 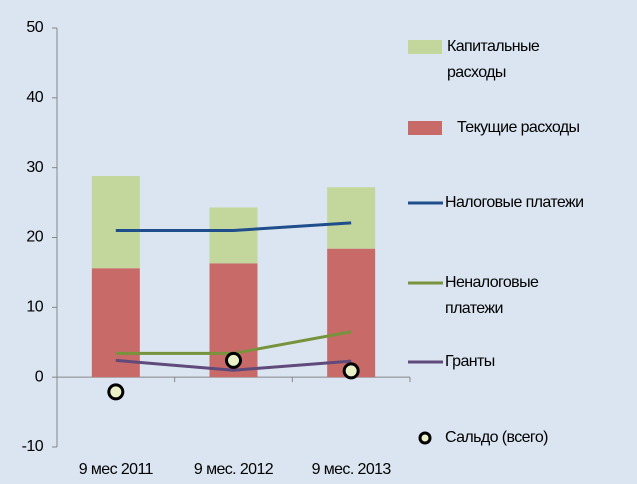 What do you see at coordinates (425, 438) in the screenshot?
I see `legend-marker` at bounding box center [425, 438].